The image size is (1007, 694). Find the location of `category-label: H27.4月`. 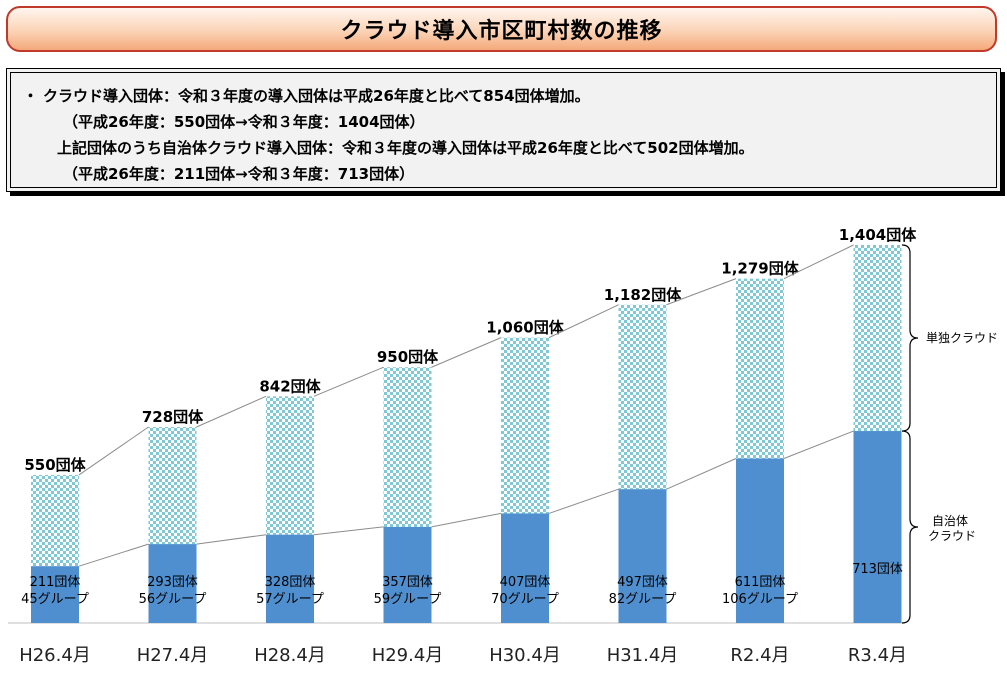

category-label: H27.4月 is located at coordinates (173, 655).